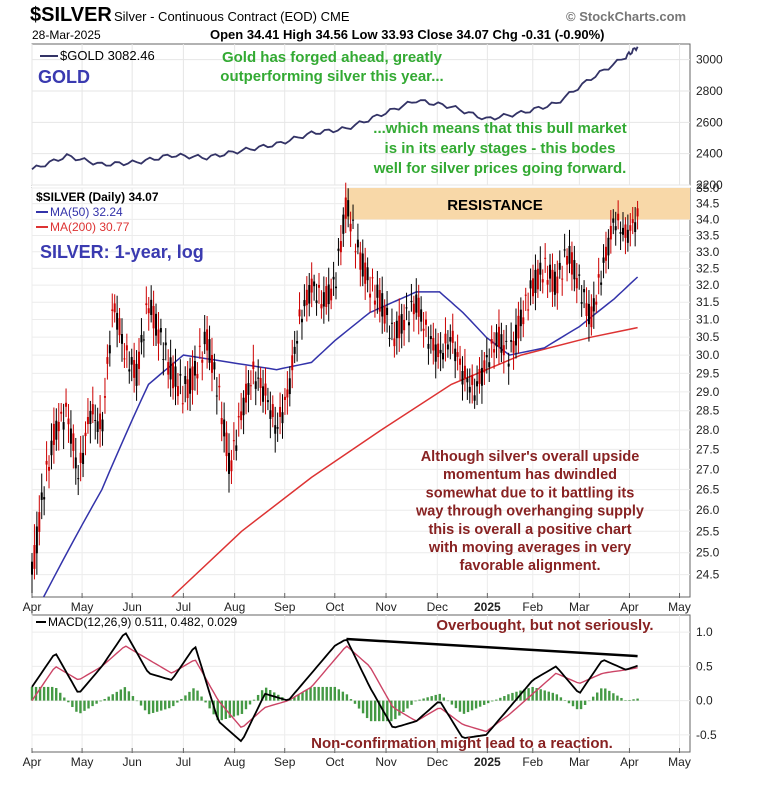 The height and width of the screenshot is (787, 765). Describe the element at coordinates (708, 188) in the screenshot. I see `price-y-tick-label: 35.0` at that location.